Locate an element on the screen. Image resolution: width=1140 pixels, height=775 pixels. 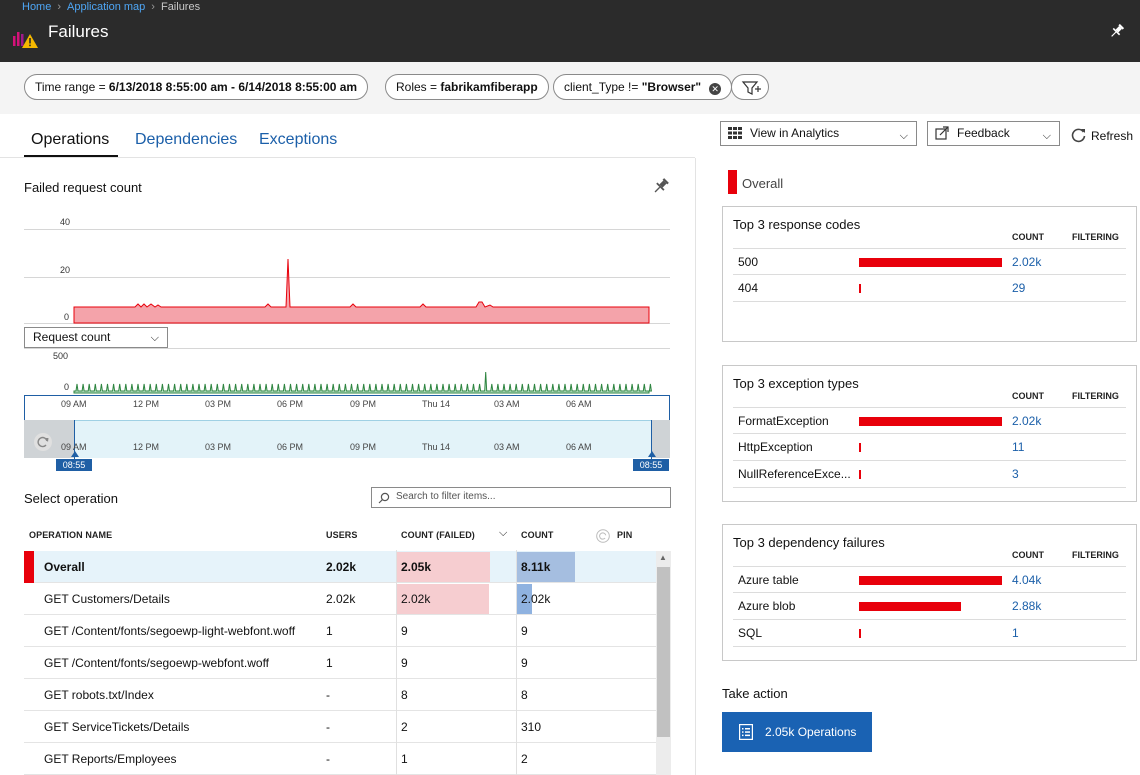
filter-key: Roles = is located at coordinates (418, 87).